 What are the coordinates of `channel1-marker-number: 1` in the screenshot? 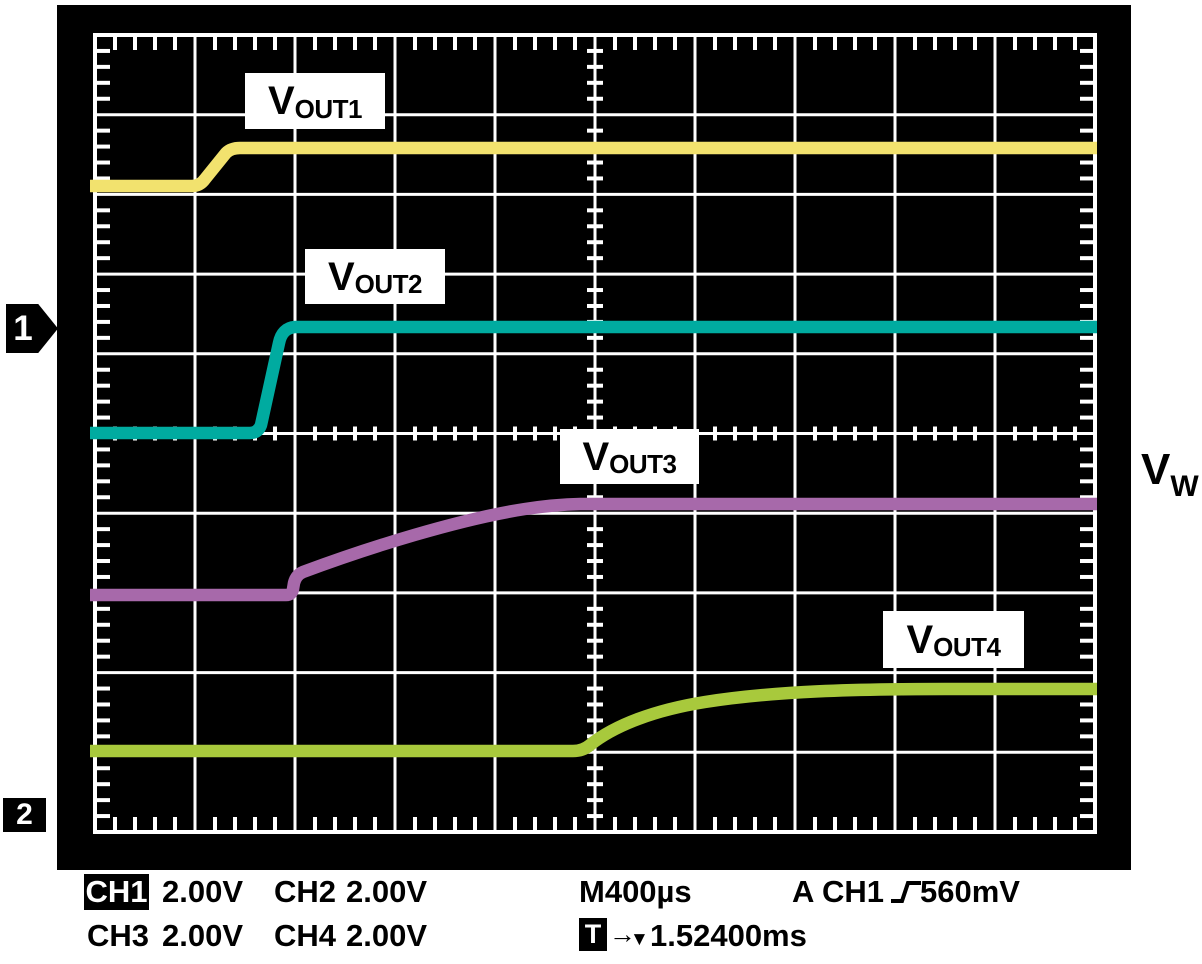 It's located at (23, 328).